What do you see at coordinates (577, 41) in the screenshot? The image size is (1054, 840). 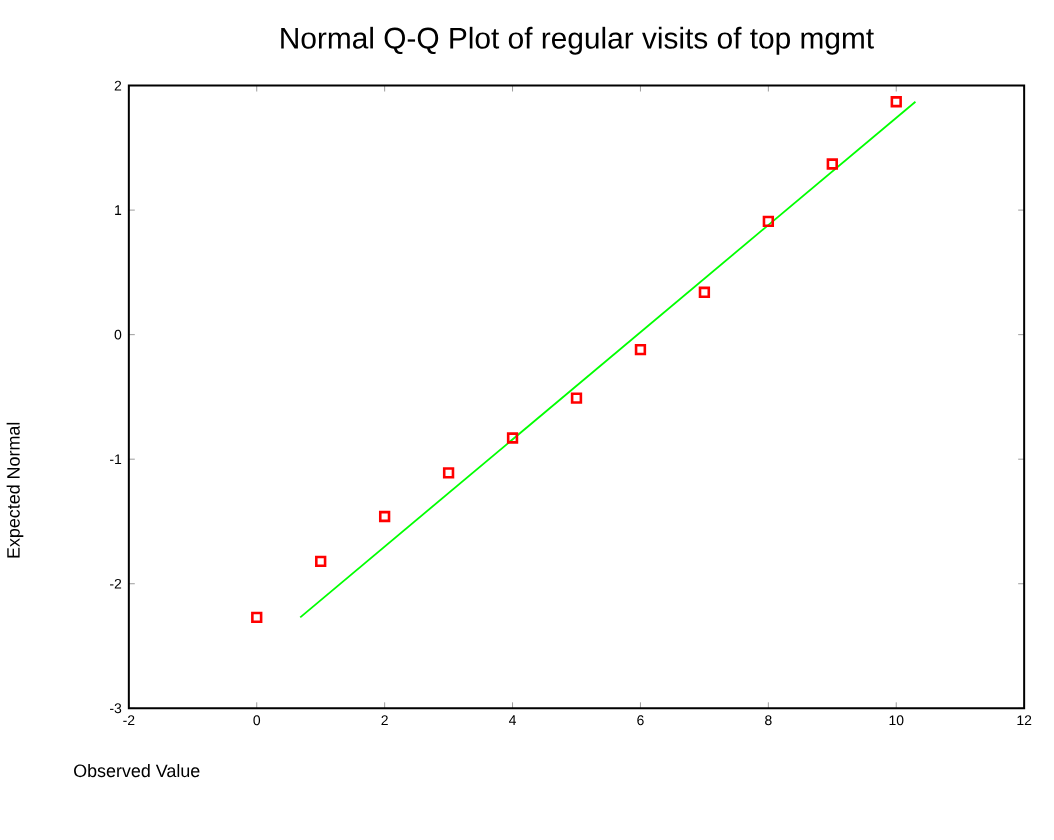 I see `chart-title: Normal Q-Q Plot of regular visits of top mgmt` at bounding box center [577, 41].